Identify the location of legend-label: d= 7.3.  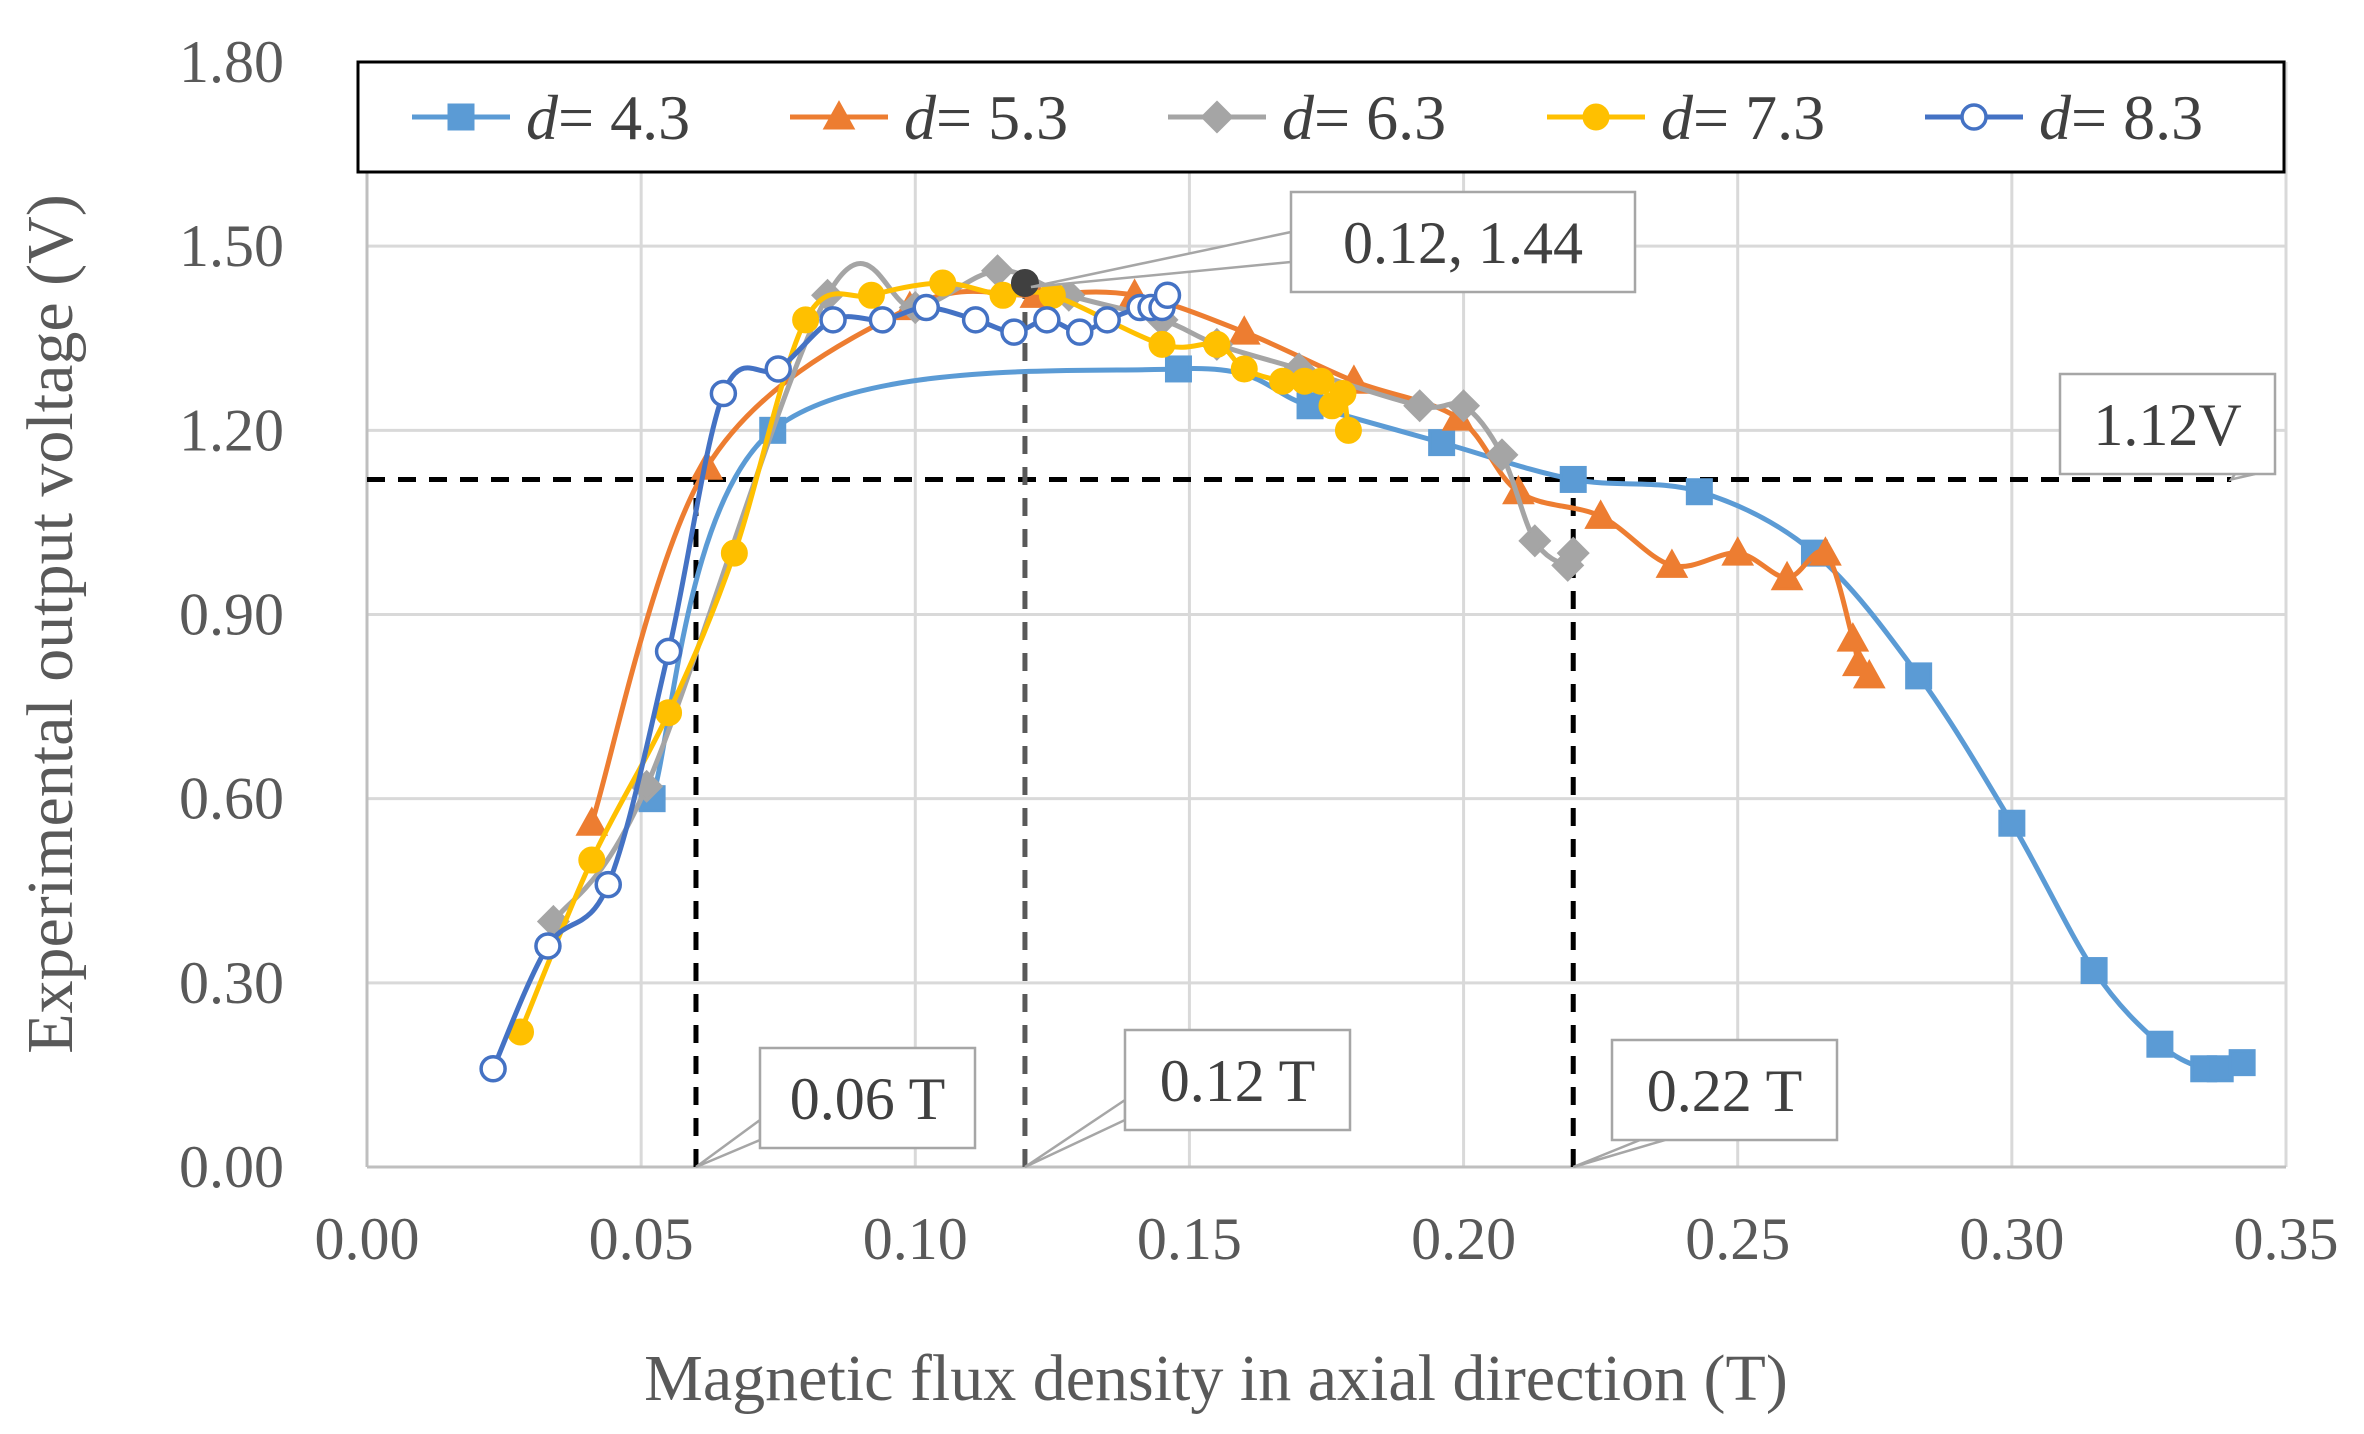
(1743, 117).